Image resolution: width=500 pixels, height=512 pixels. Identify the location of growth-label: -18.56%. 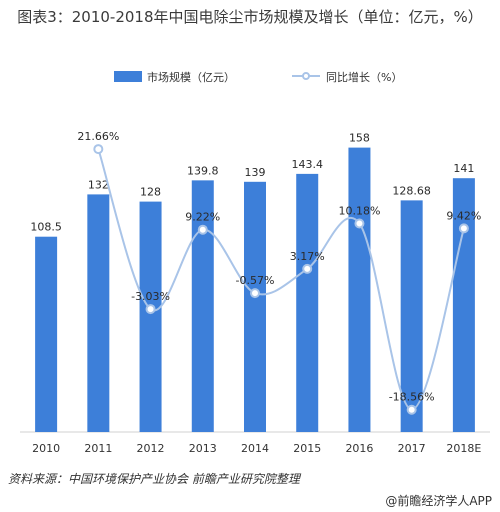
(412, 397).